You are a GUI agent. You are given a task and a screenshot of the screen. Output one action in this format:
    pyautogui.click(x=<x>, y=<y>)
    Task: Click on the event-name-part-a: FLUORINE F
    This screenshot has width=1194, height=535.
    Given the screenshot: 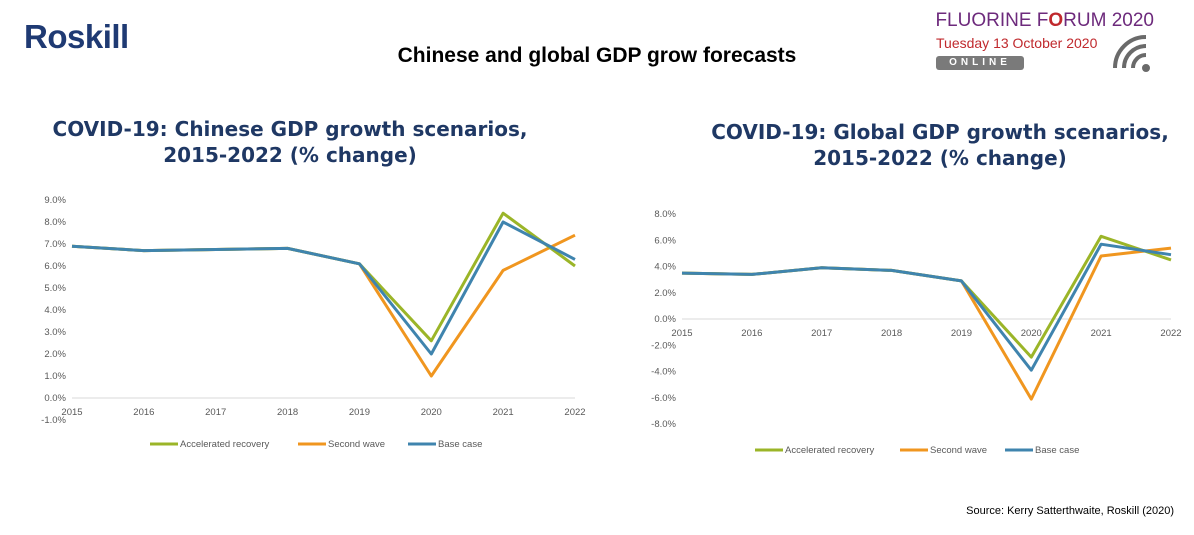 What is the action you would take?
    pyautogui.click(x=992, y=20)
    